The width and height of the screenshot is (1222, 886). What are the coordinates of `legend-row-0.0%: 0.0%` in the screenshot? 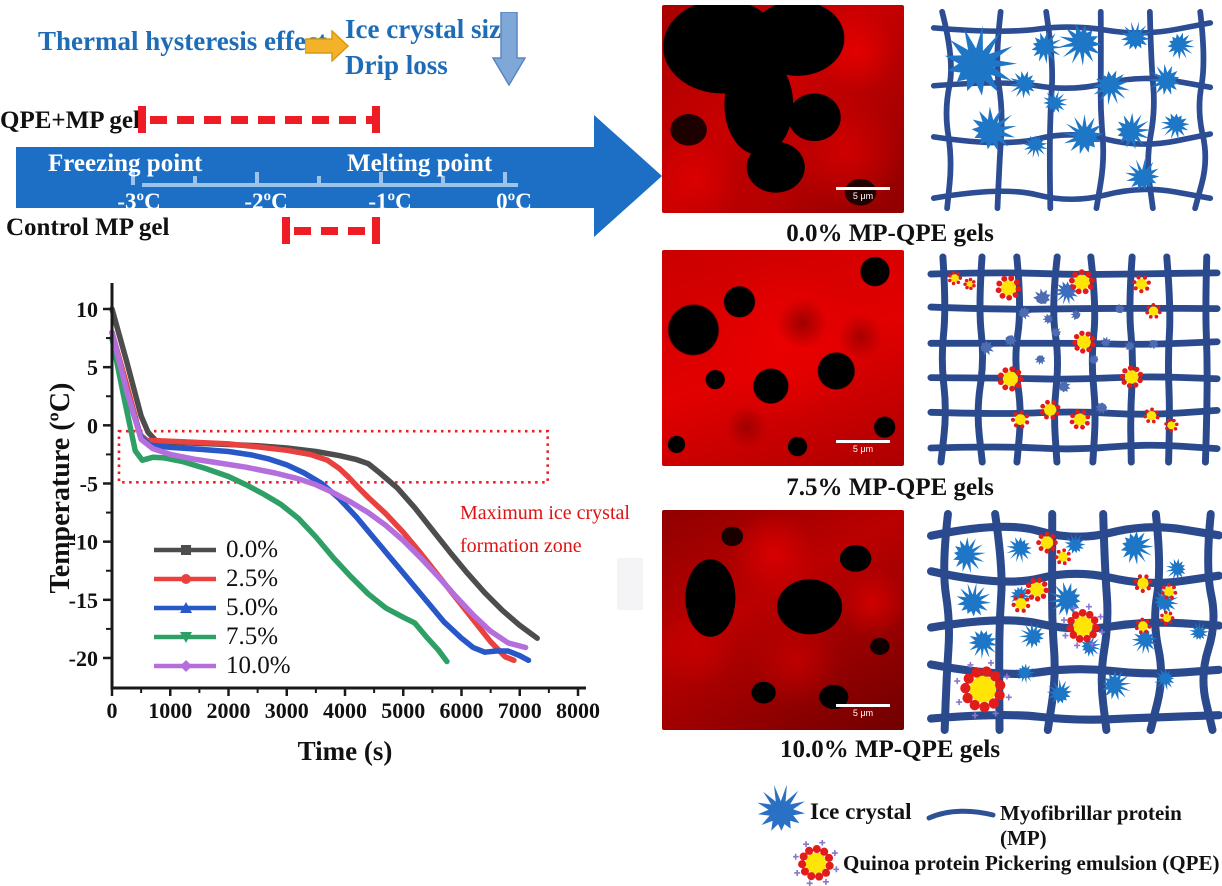 It's located at (221, 549).